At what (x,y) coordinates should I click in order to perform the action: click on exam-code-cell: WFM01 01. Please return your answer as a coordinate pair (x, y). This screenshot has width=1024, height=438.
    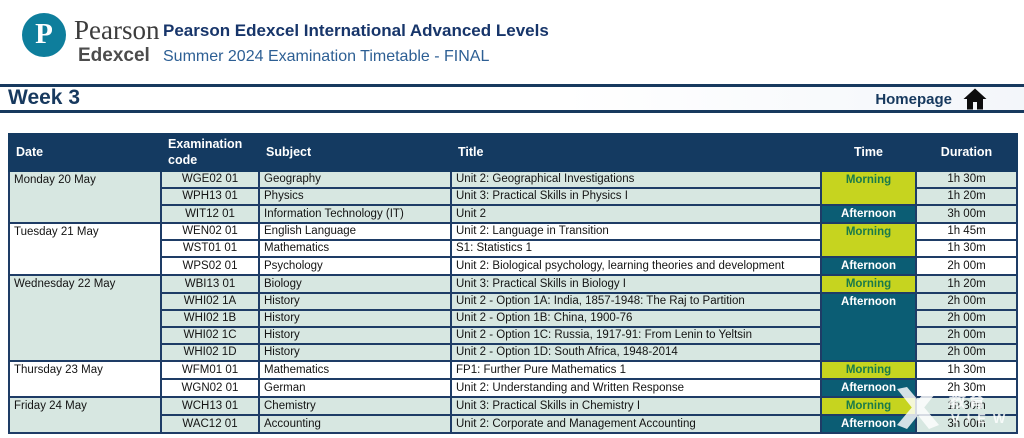
    Looking at the image, I should click on (210, 370).